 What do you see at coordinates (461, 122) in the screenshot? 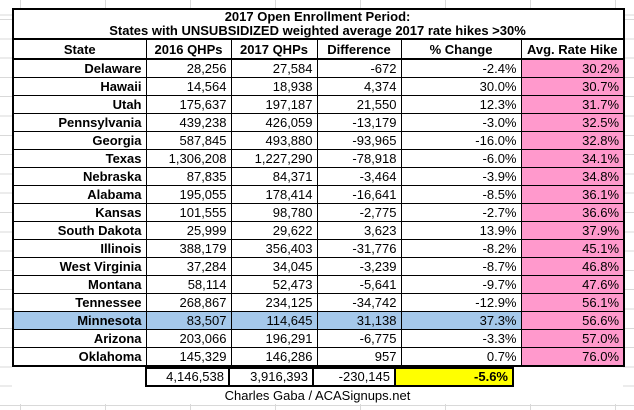
I see `pct-change-cell: -3.0%` at bounding box center [461, 122].